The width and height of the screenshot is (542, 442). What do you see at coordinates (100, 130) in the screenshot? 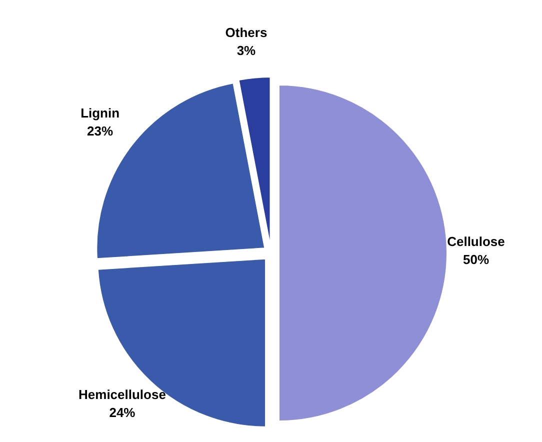
I see `data-label: 23%` at bounding box center [100, 130].